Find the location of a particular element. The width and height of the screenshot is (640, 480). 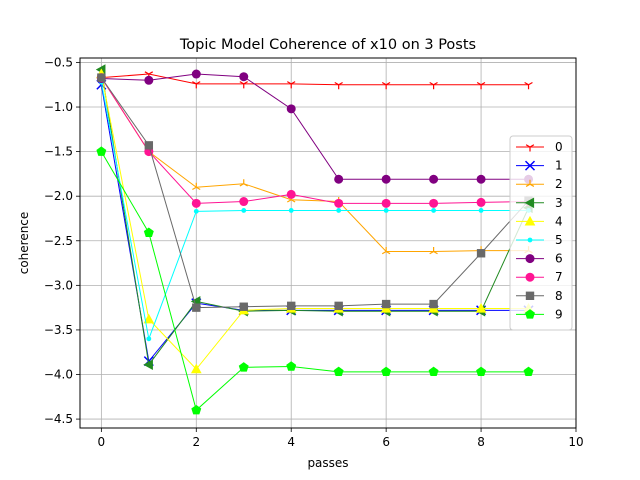

legend-entry: 0 is located at coordinates (539, 147).